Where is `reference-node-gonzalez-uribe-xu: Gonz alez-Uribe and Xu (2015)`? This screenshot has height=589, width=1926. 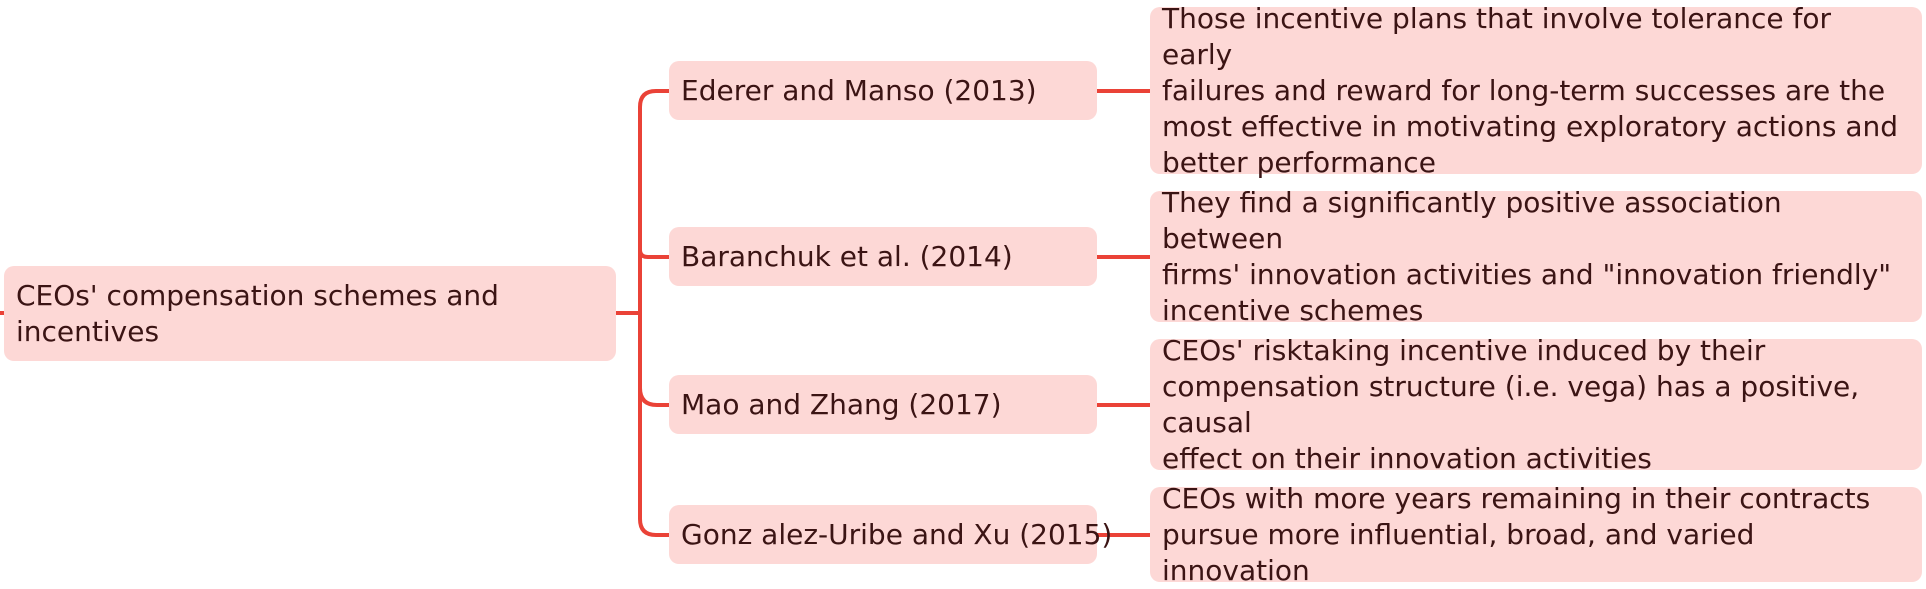
reference-node-gonzalez-uribe-xu: Gonz alez-Uribe and Xu (2015) is located at coordinates (890, 534).